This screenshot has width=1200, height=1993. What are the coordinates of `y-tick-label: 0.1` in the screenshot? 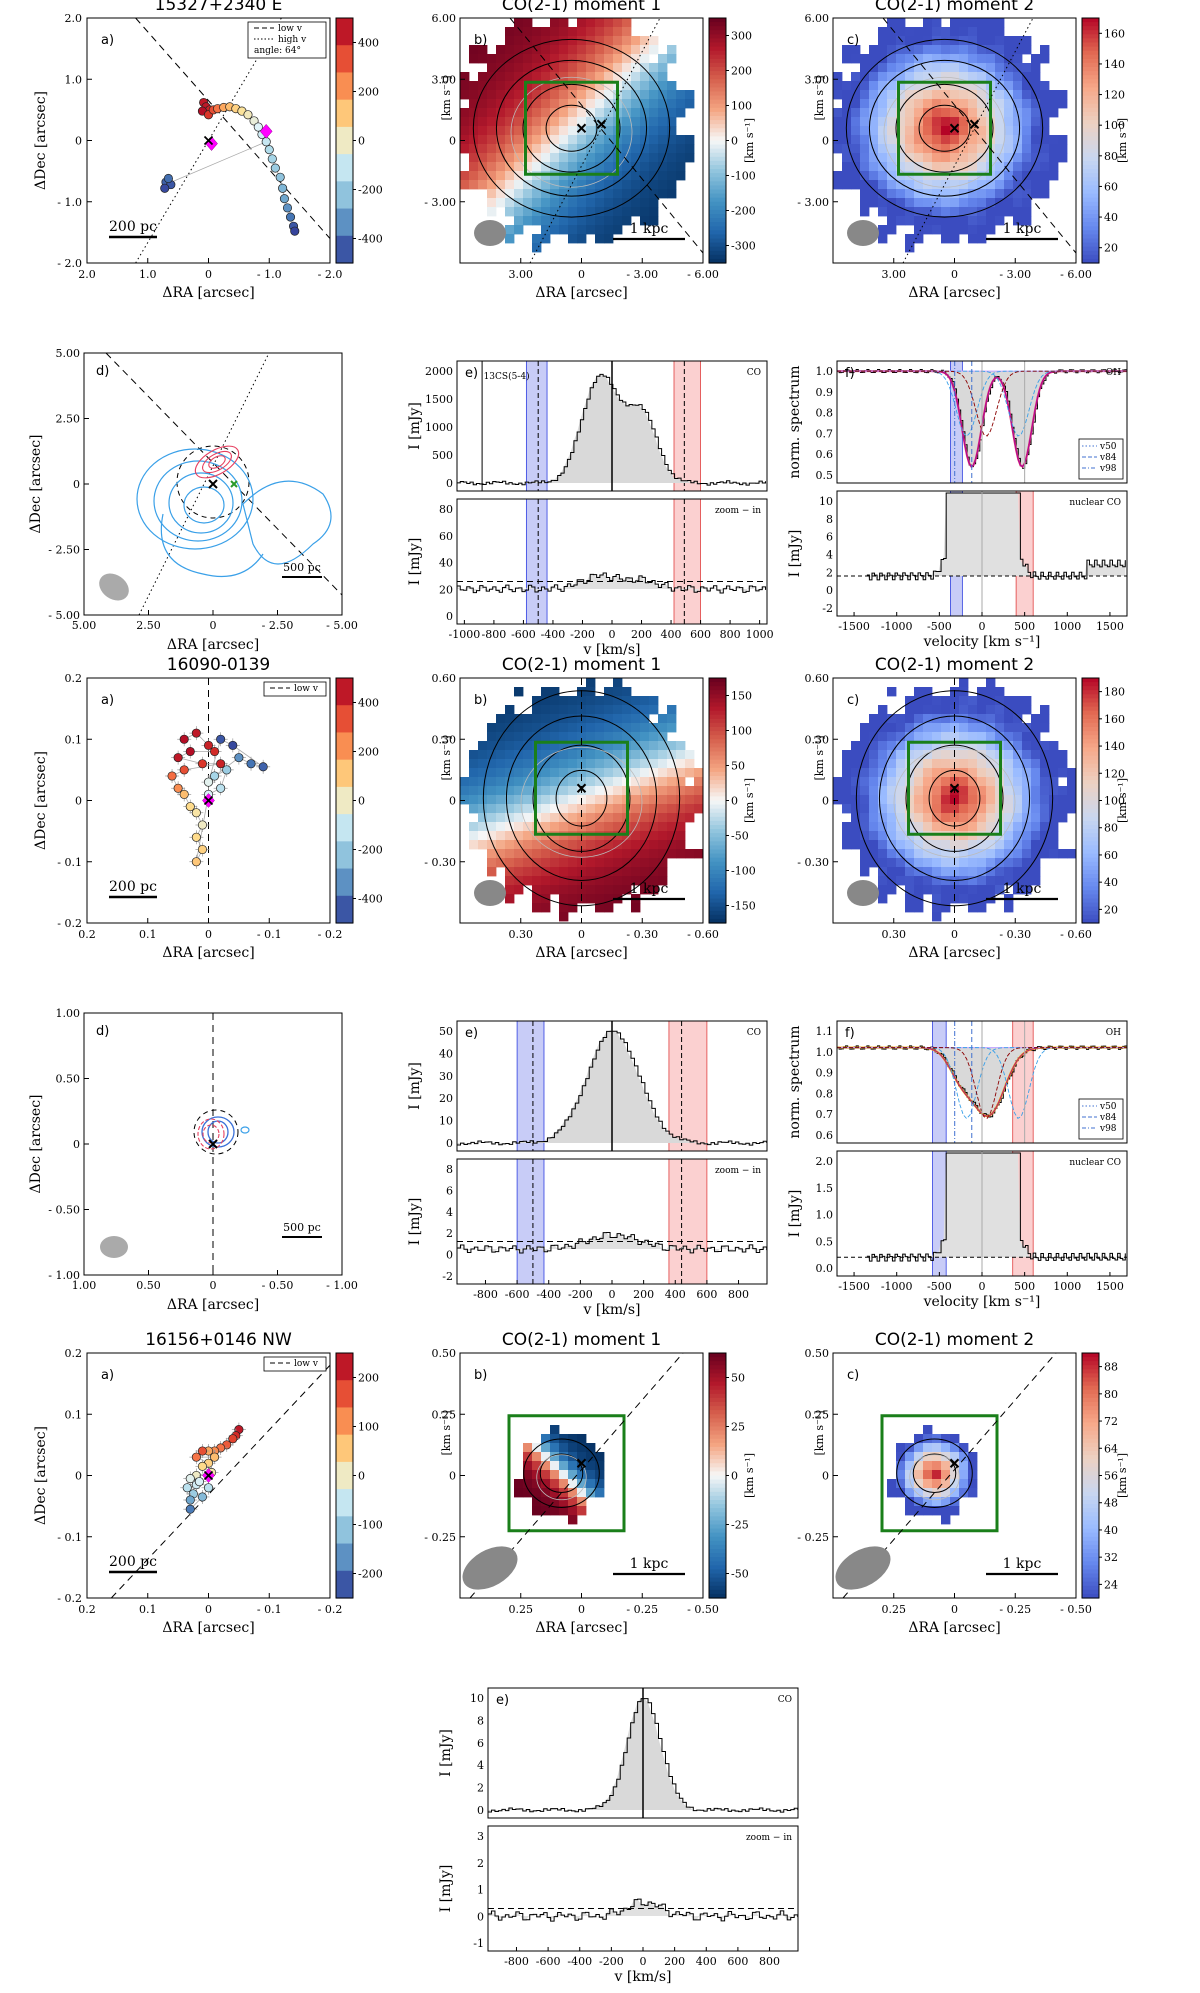 It's located at (74, 1414).